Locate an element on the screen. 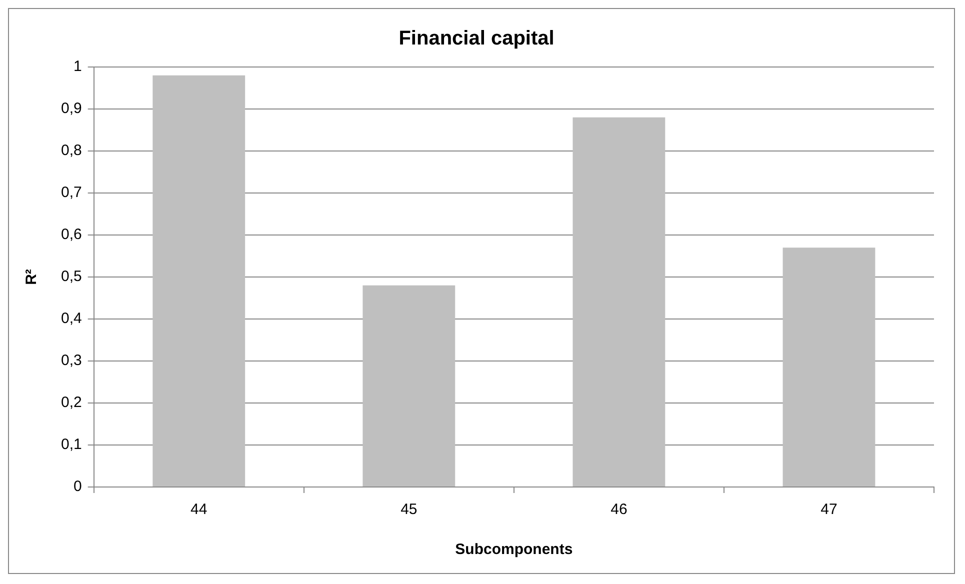 The height and width of the screenshot is (584, 965). y-tick-label: 0,7 is located at coordinates (71, 193).